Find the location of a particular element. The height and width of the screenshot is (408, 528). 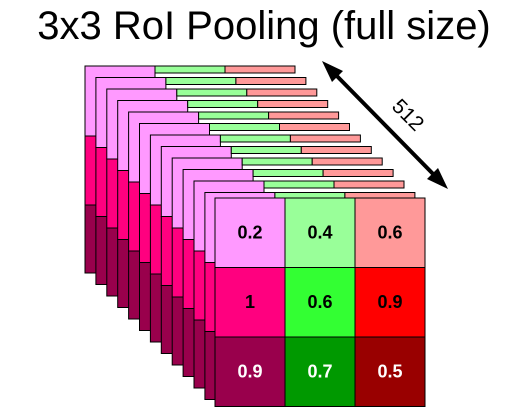

pooled-cell-value: 0.4 is located at coordinates (319, 233).